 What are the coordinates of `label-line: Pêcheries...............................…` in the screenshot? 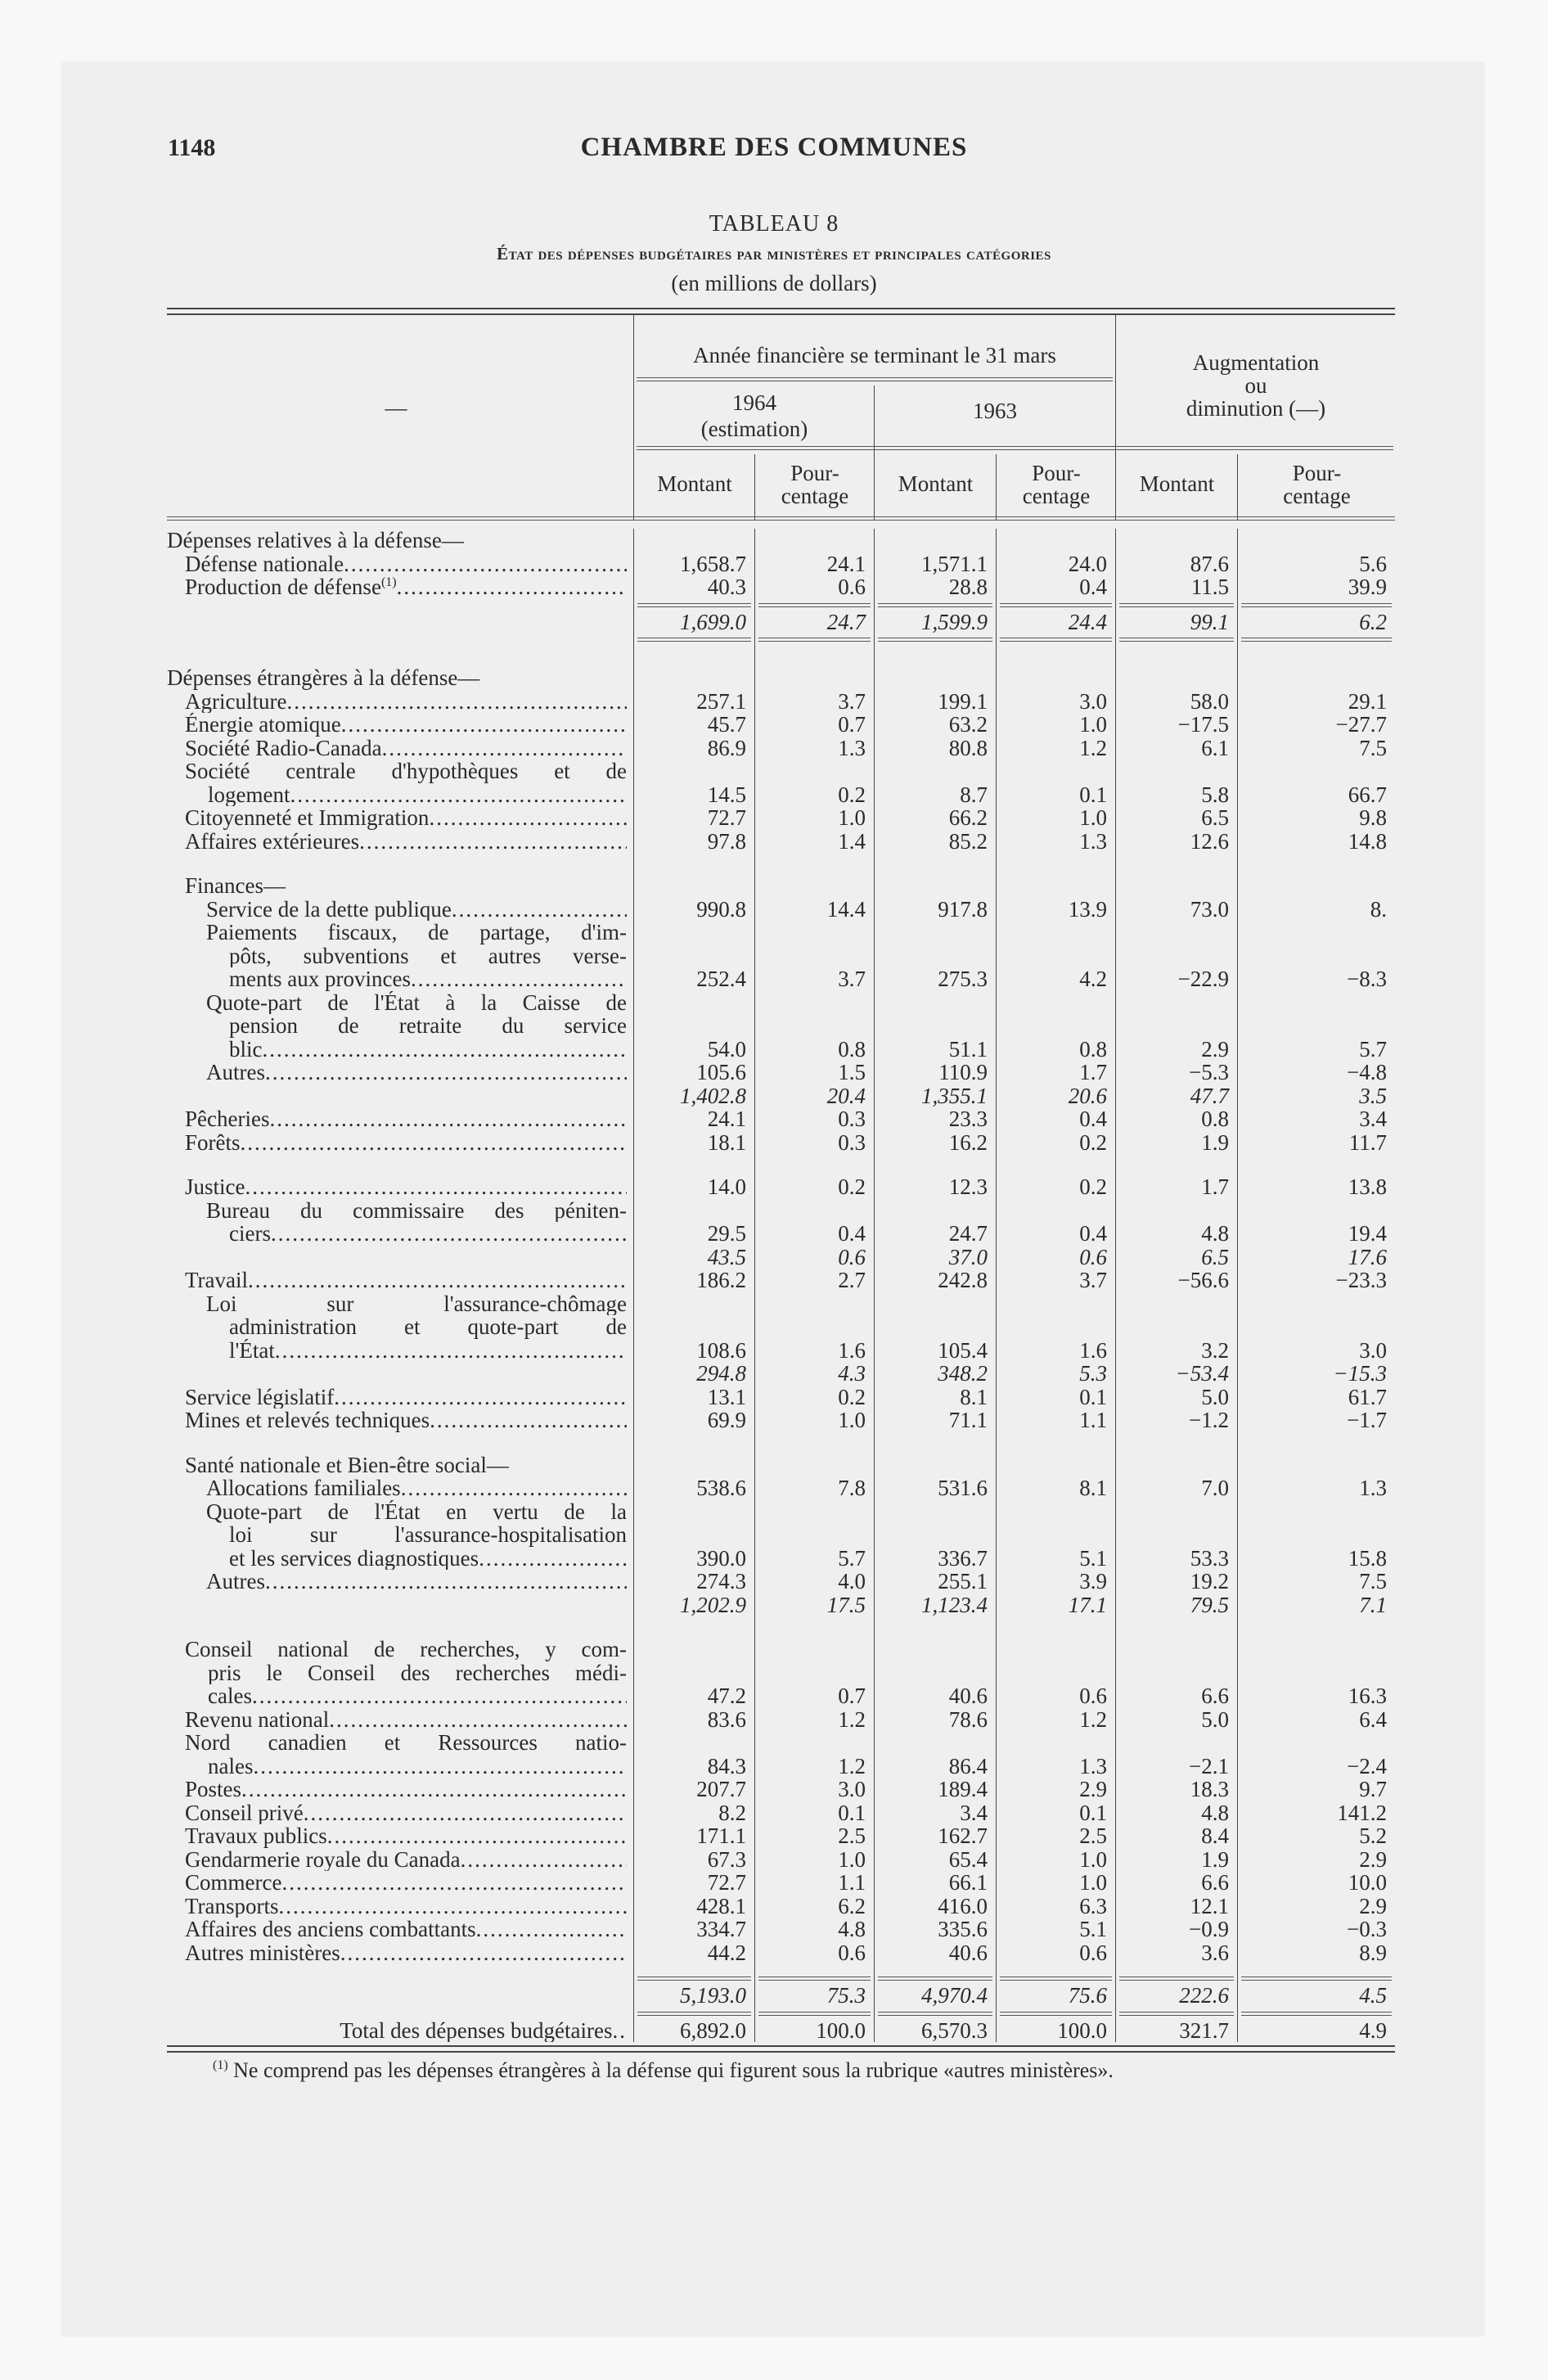 It's located at (397, 1119).